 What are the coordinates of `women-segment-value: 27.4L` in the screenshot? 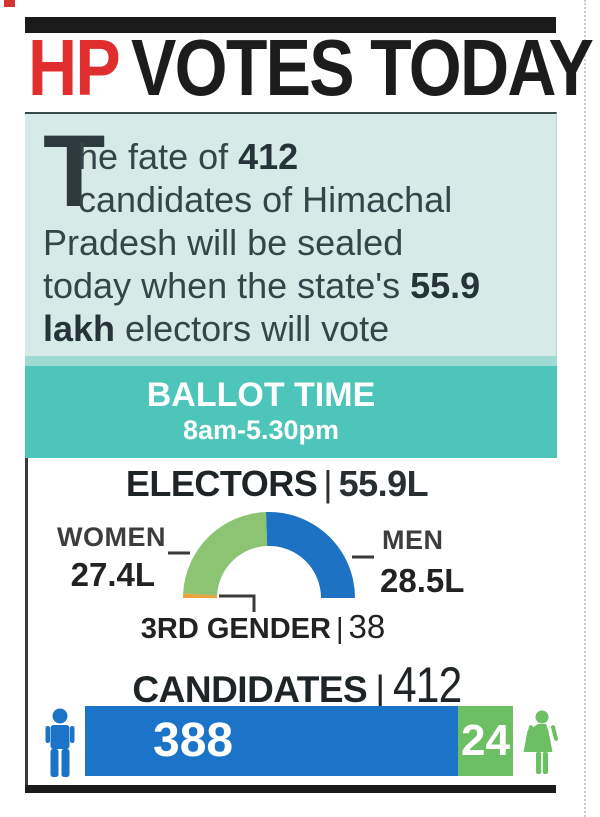 It's located at (112, 574).